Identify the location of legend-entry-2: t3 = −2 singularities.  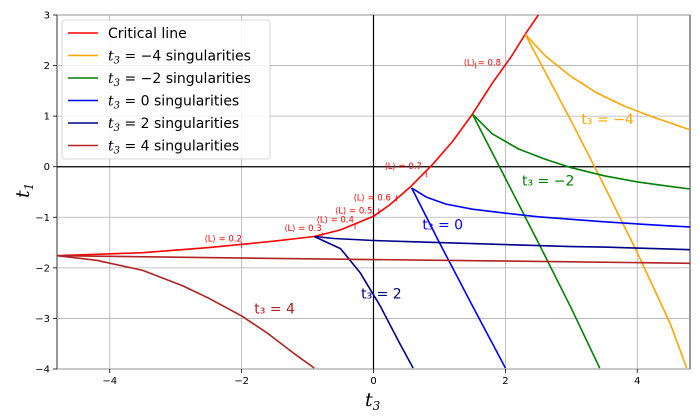
(179, 80).